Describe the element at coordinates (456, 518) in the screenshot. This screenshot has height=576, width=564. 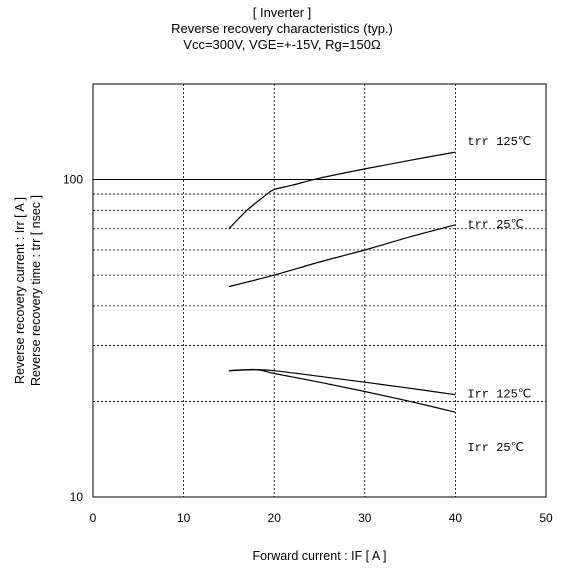
I see `x-tick-label: 40` at that location.